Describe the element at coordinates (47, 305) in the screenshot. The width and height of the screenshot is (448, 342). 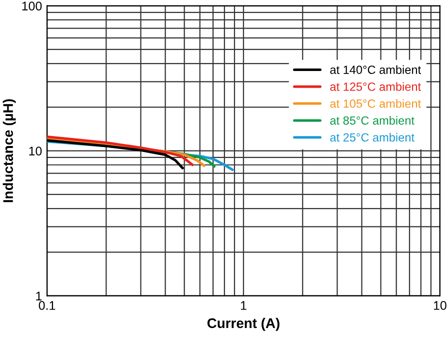
I see `x-tick-label: 0.1` at that location.